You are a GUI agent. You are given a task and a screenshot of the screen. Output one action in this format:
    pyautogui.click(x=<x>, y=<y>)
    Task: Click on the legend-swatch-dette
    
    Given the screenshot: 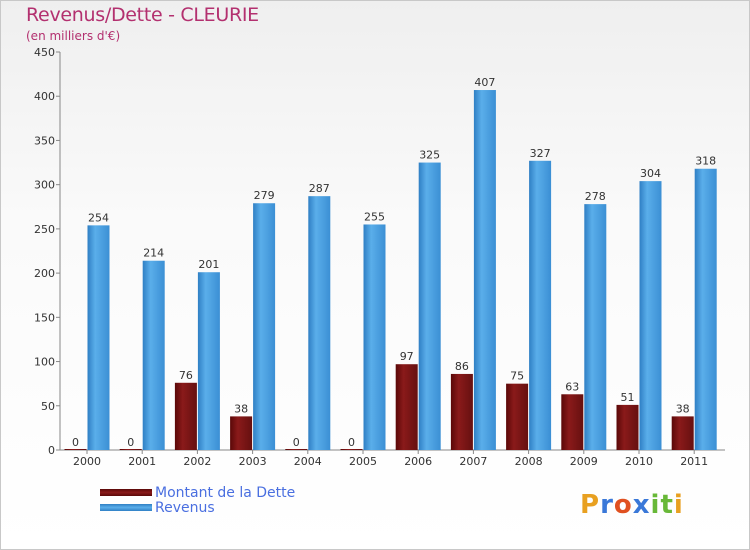 What is the action you would take?
    pyautogui.click(x=126, y=492)
    